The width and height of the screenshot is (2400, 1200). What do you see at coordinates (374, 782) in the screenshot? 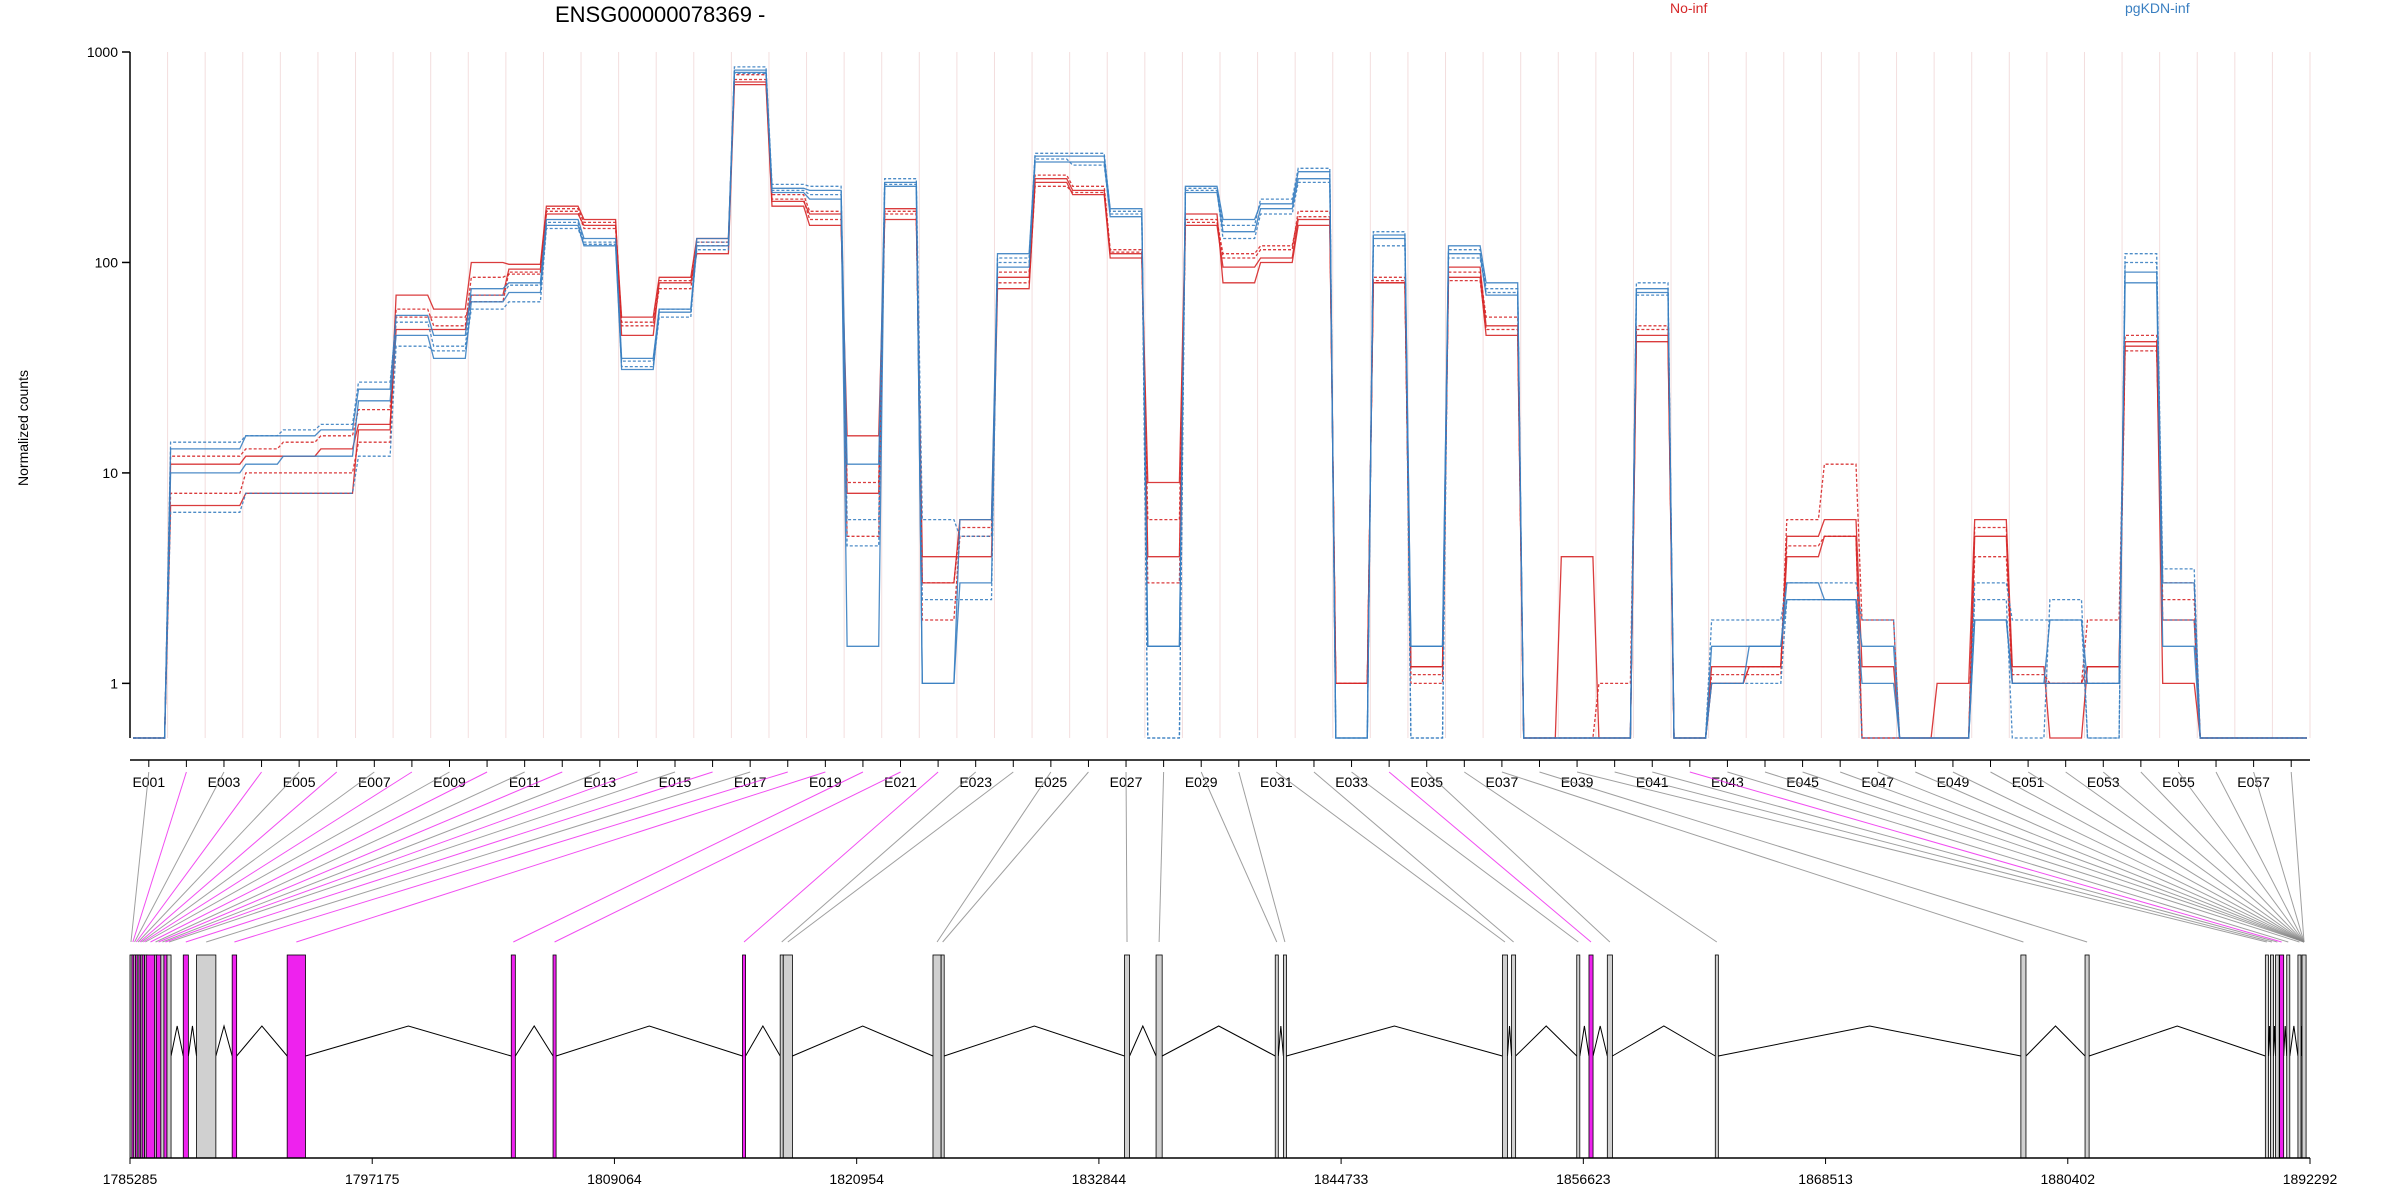
I see `x-tick-label: E007` at bounding box center [374, 782].